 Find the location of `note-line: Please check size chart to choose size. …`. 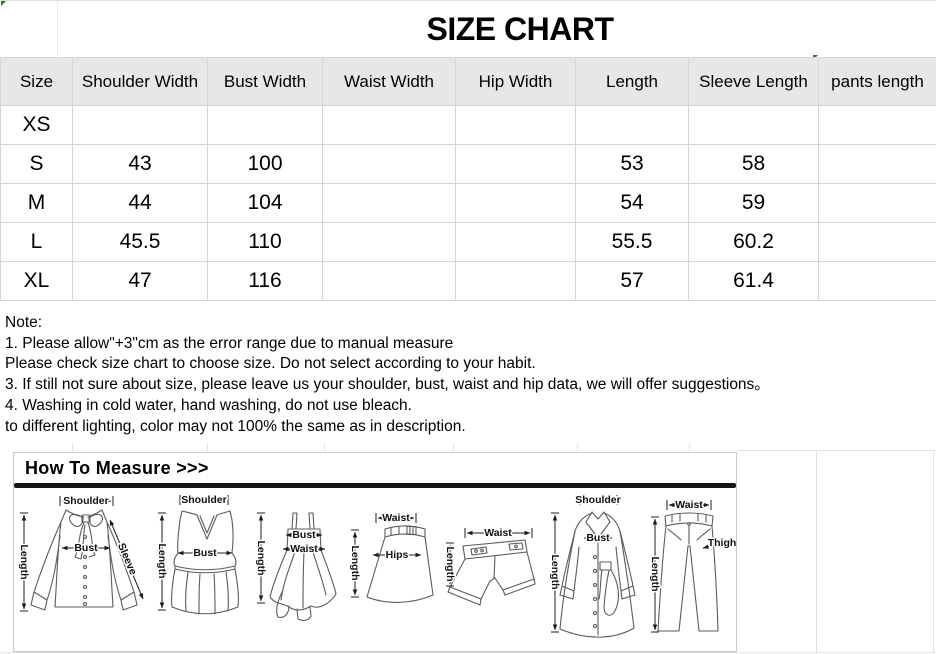

note-line: Please check size chart to choose size. … is located at coordinates (270, 364).